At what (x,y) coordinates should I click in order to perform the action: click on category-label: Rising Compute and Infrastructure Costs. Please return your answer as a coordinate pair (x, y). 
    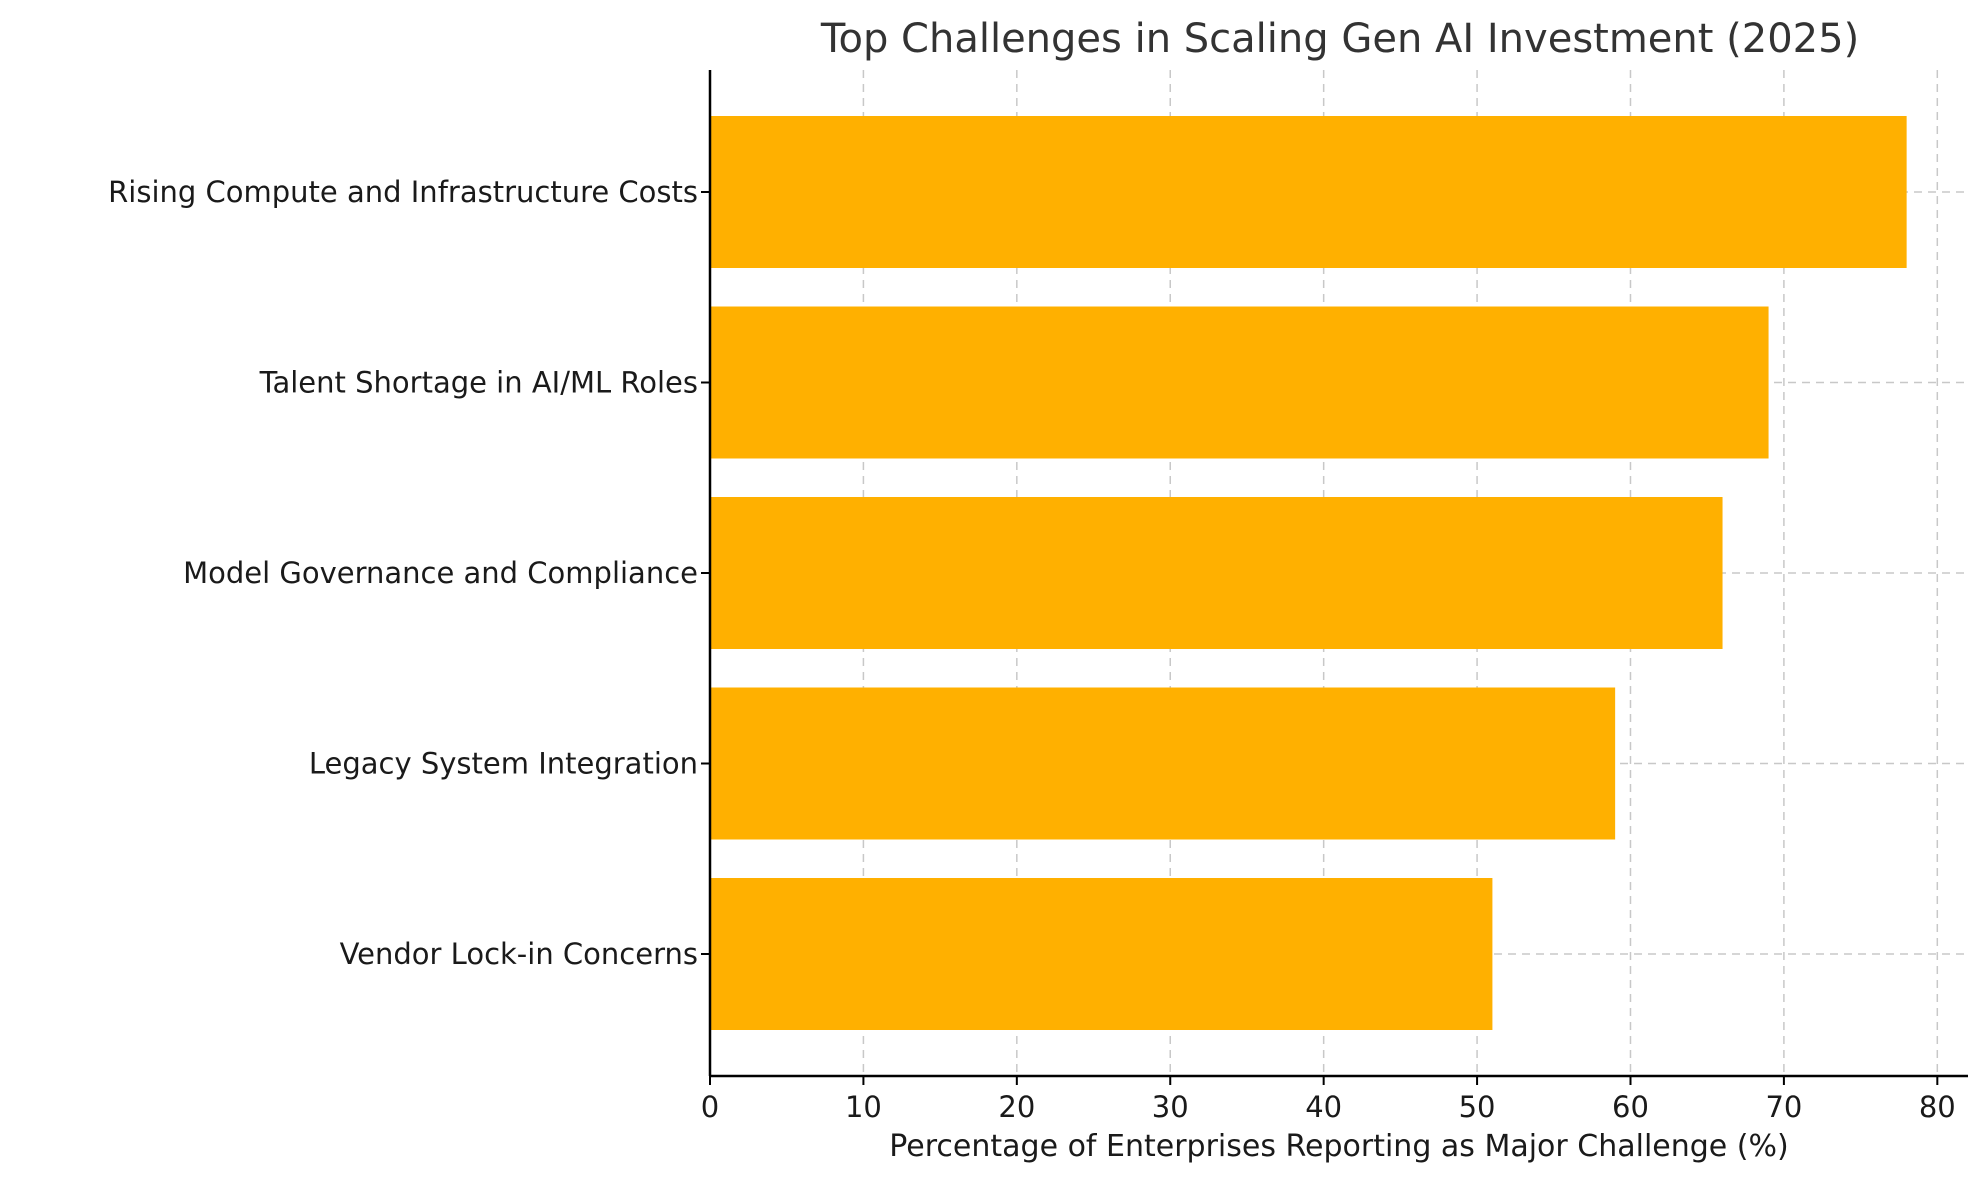
    Looking at the image, I should click on (403, 192).